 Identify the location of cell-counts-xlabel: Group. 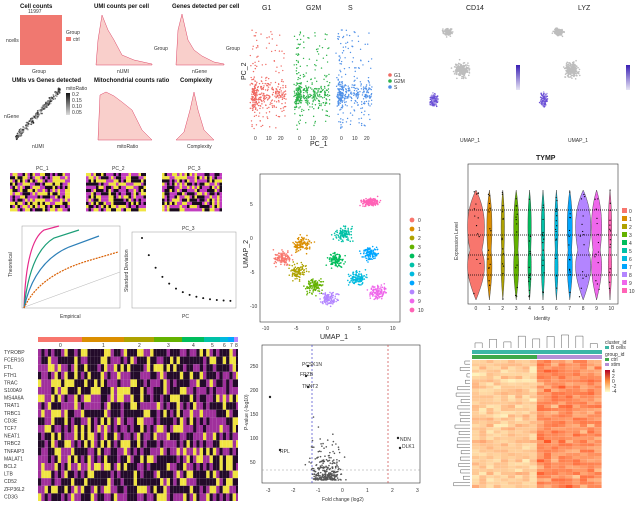
(39, 72).